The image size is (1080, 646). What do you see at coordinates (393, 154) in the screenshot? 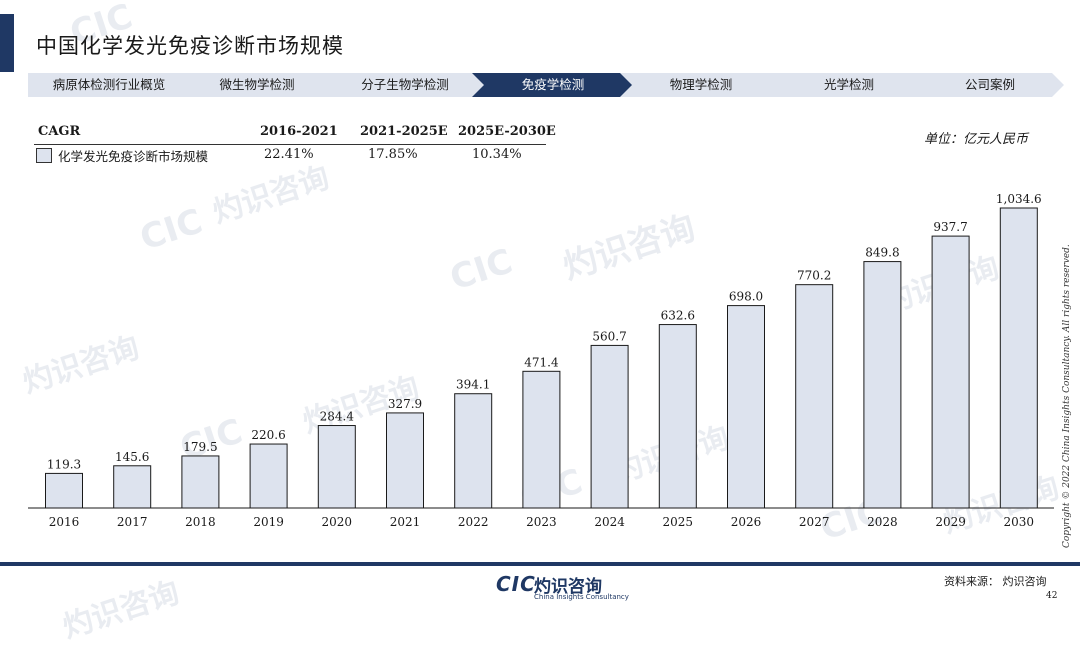
I see `cagr-value: 17.85%` at bounding box center [393, 154].